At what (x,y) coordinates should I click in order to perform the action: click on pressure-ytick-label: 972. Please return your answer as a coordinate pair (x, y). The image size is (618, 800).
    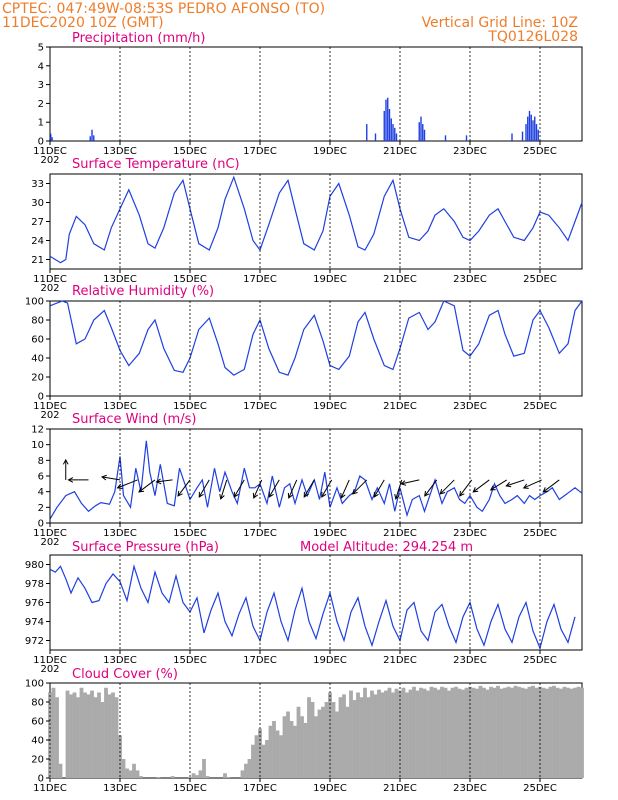
    Looking at the image, I should click on (34, 641).